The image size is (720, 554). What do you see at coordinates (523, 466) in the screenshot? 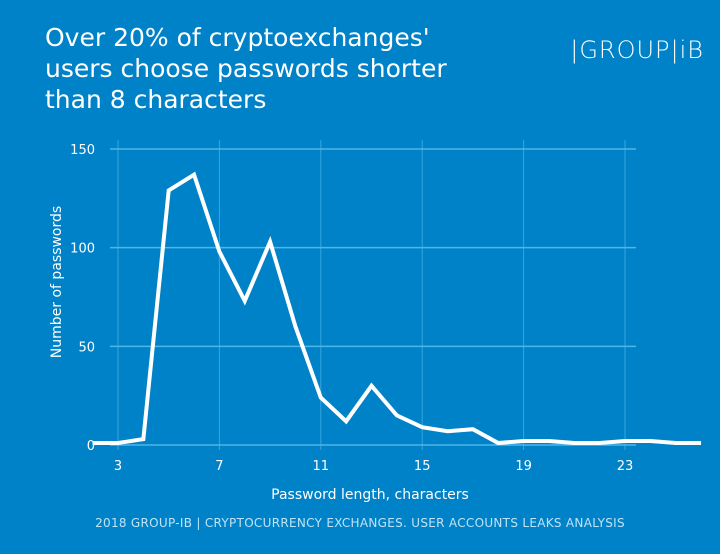
I see `x-tick-label: 19` at bounding box center [523, 466].